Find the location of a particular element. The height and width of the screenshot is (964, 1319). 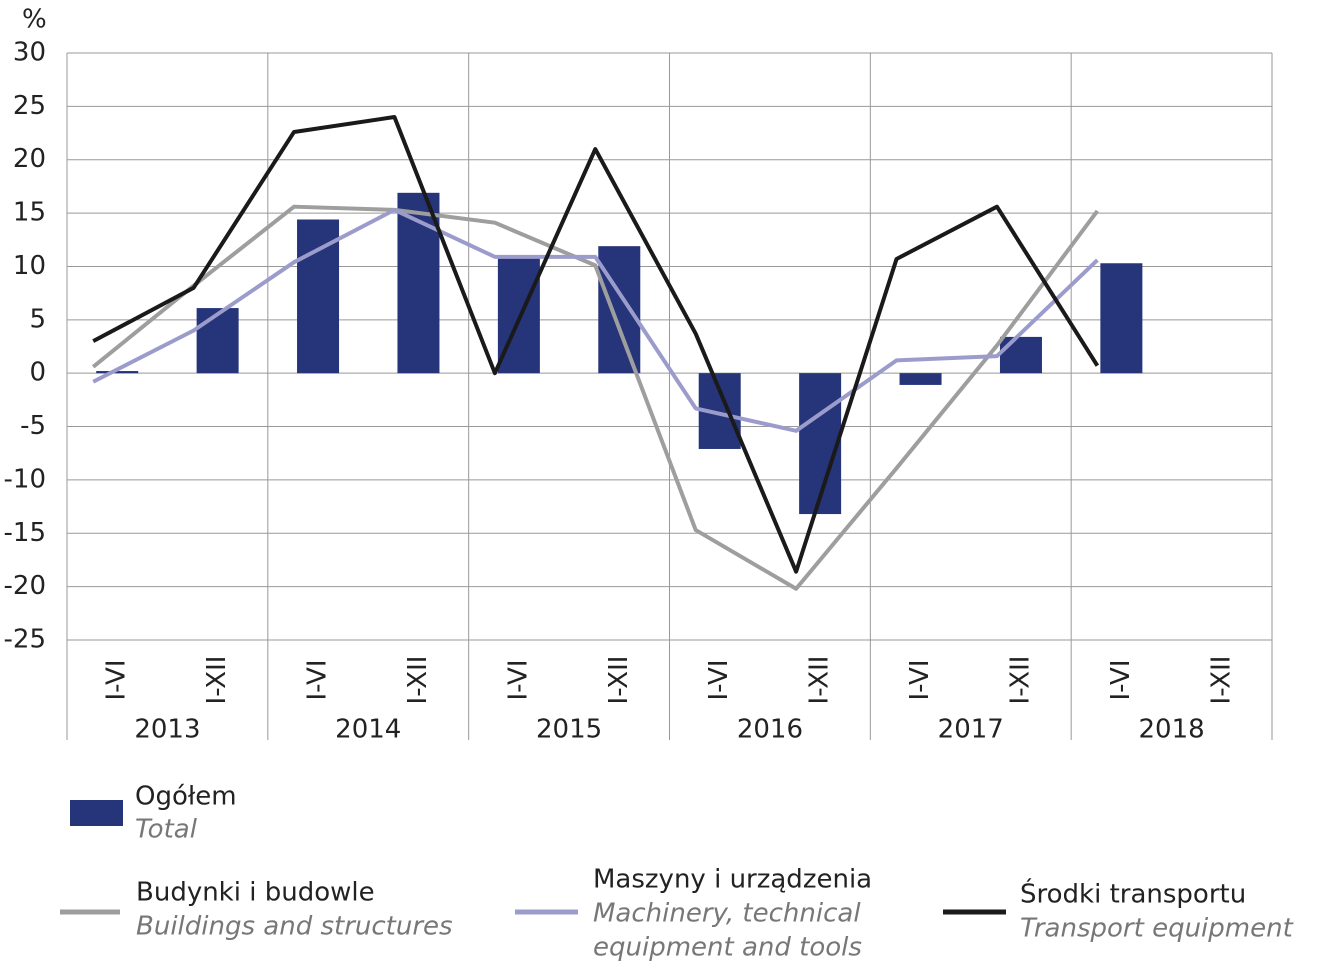

y-axis-label: % is located at coordinates (34, 20).